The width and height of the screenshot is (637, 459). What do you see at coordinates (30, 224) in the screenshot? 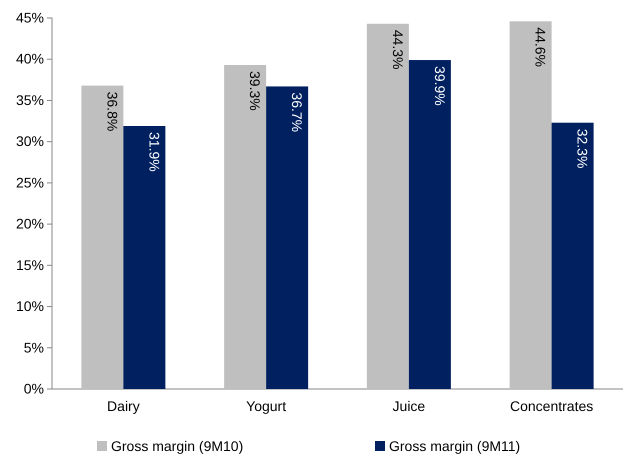
I see `y-tick-label: 20%` at bounding box center [30, 224].